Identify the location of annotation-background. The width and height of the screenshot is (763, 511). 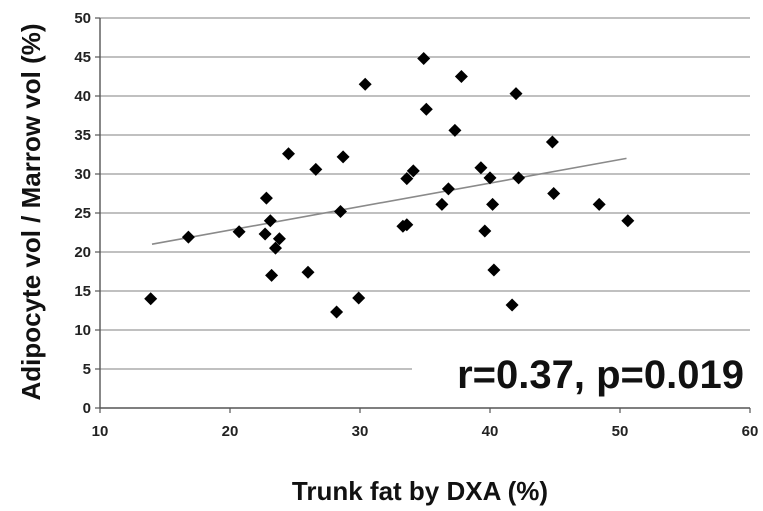
(581, 373).